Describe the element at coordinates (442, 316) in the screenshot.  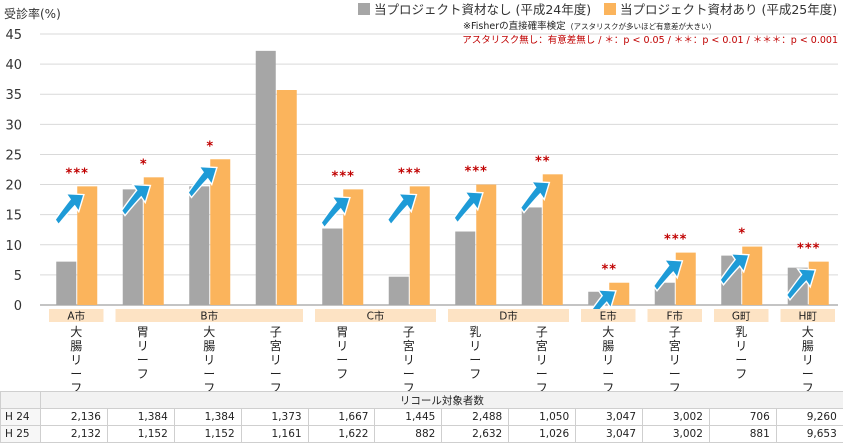
I see `group-labels: A市 B市 C市 D市 E市 F市 G町 H町` at that location.